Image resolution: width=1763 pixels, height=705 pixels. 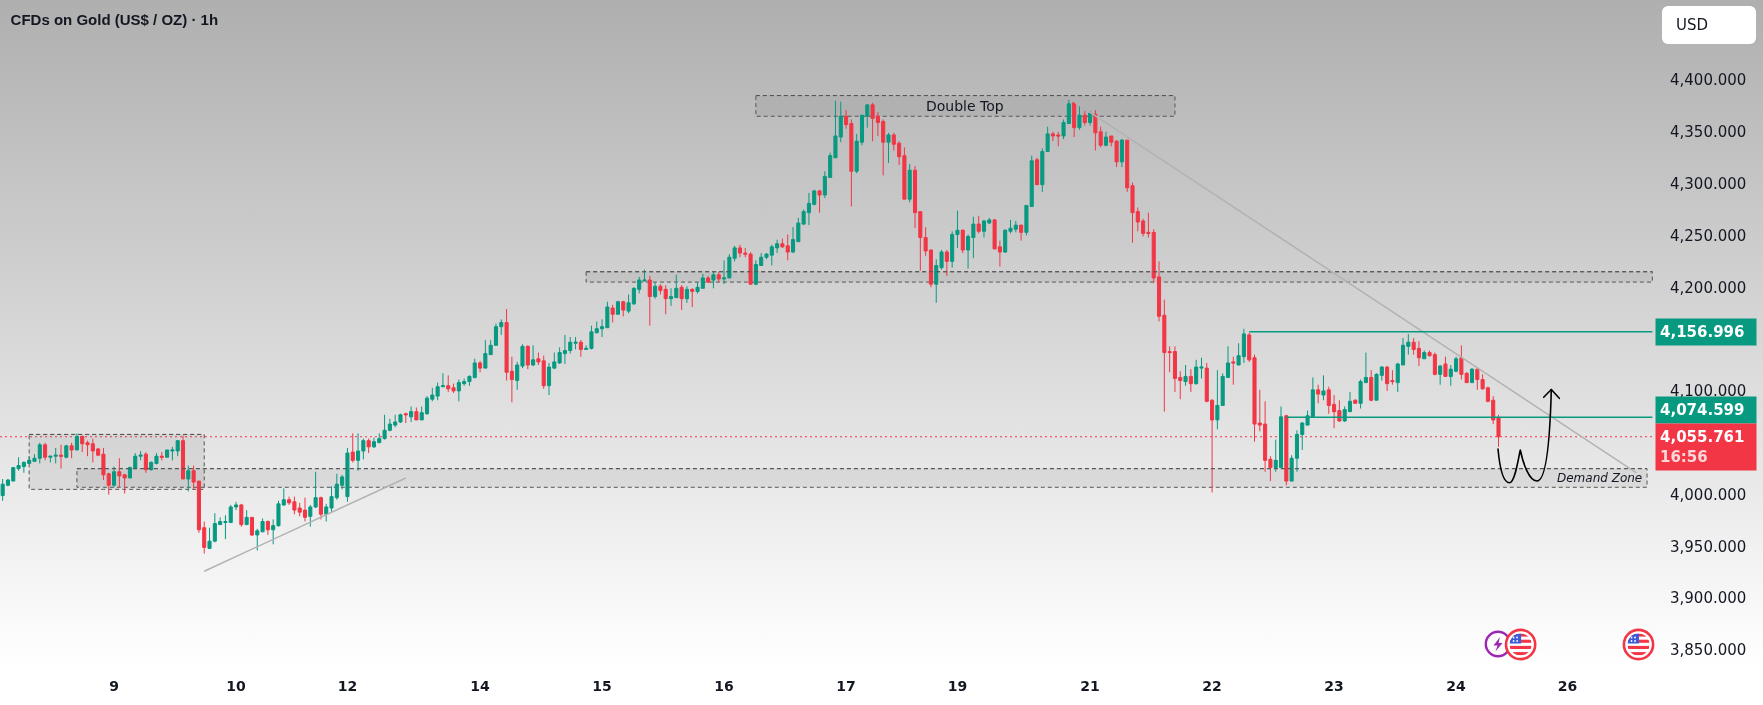 I want to click on y-tick-label: 4,000.000, so click(x=1708, y=494).